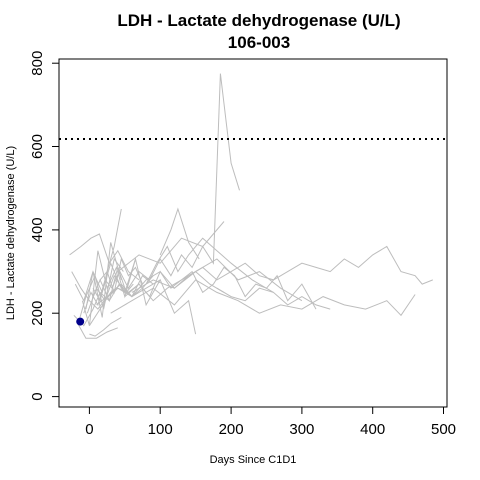 This screenshot has height=480, width=480. Describe the element at coordinates (443, 429) in the screenshot. I see `x-tick-label: 500` at that location.